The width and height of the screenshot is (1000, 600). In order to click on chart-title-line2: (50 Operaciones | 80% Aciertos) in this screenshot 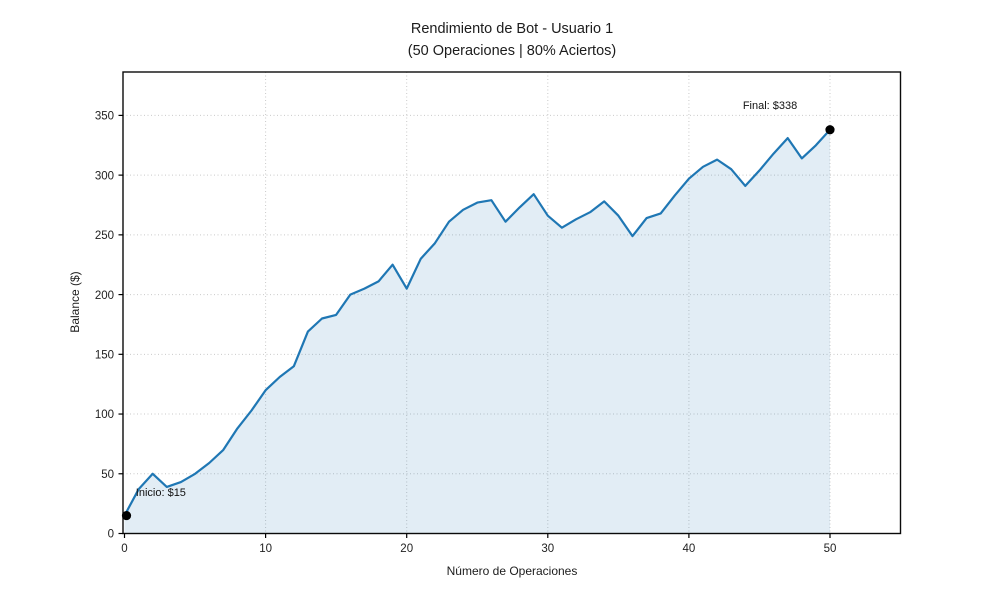, I will do `click(512, 51)`.